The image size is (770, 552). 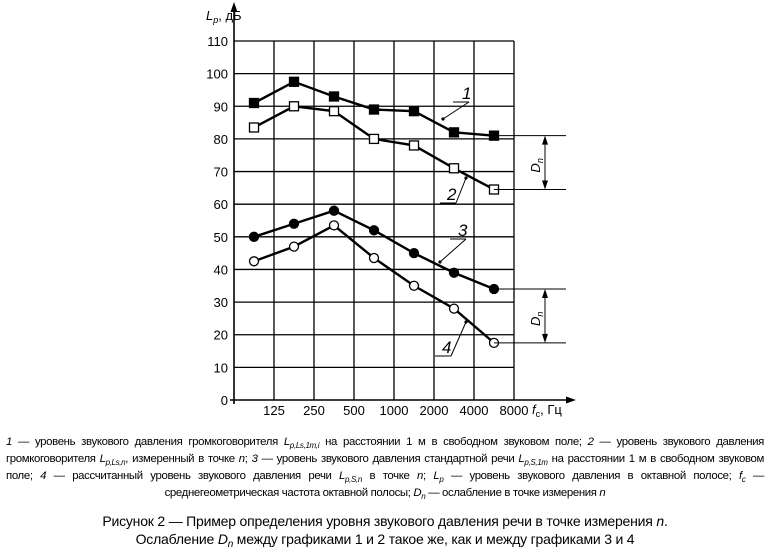 I want to click on caption-period: ., so click(x=665, y=521).